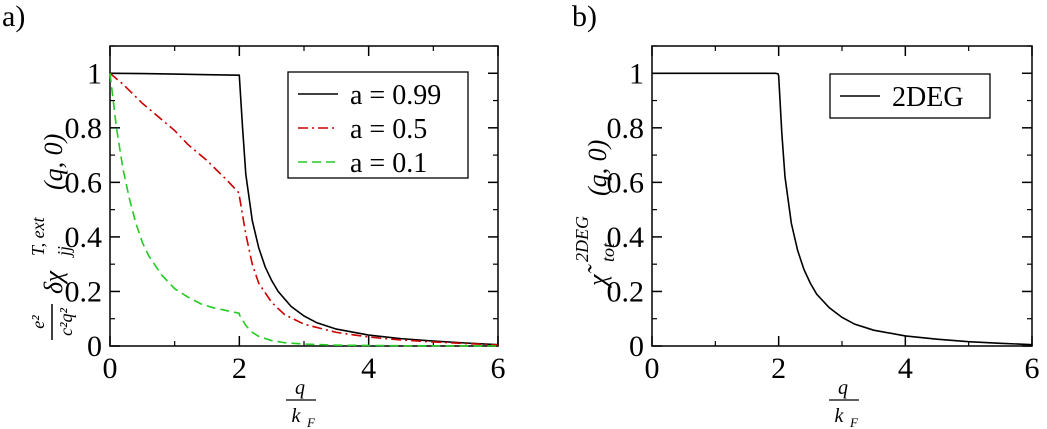  I want to click on ylabel-args: (q, 0), so click(53, 162).